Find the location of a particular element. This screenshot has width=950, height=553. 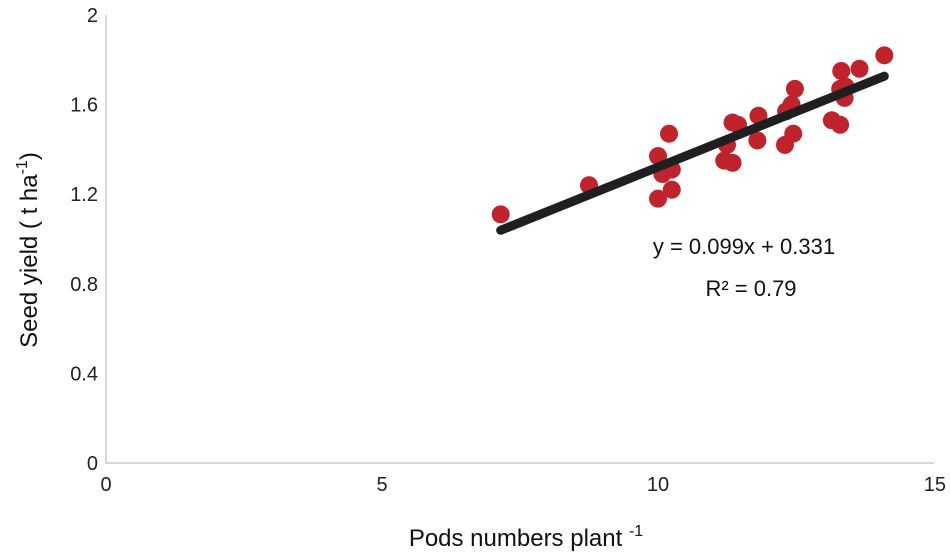

x-tick-labels: 0 5 10 15 is located at coordinates (523, 485).